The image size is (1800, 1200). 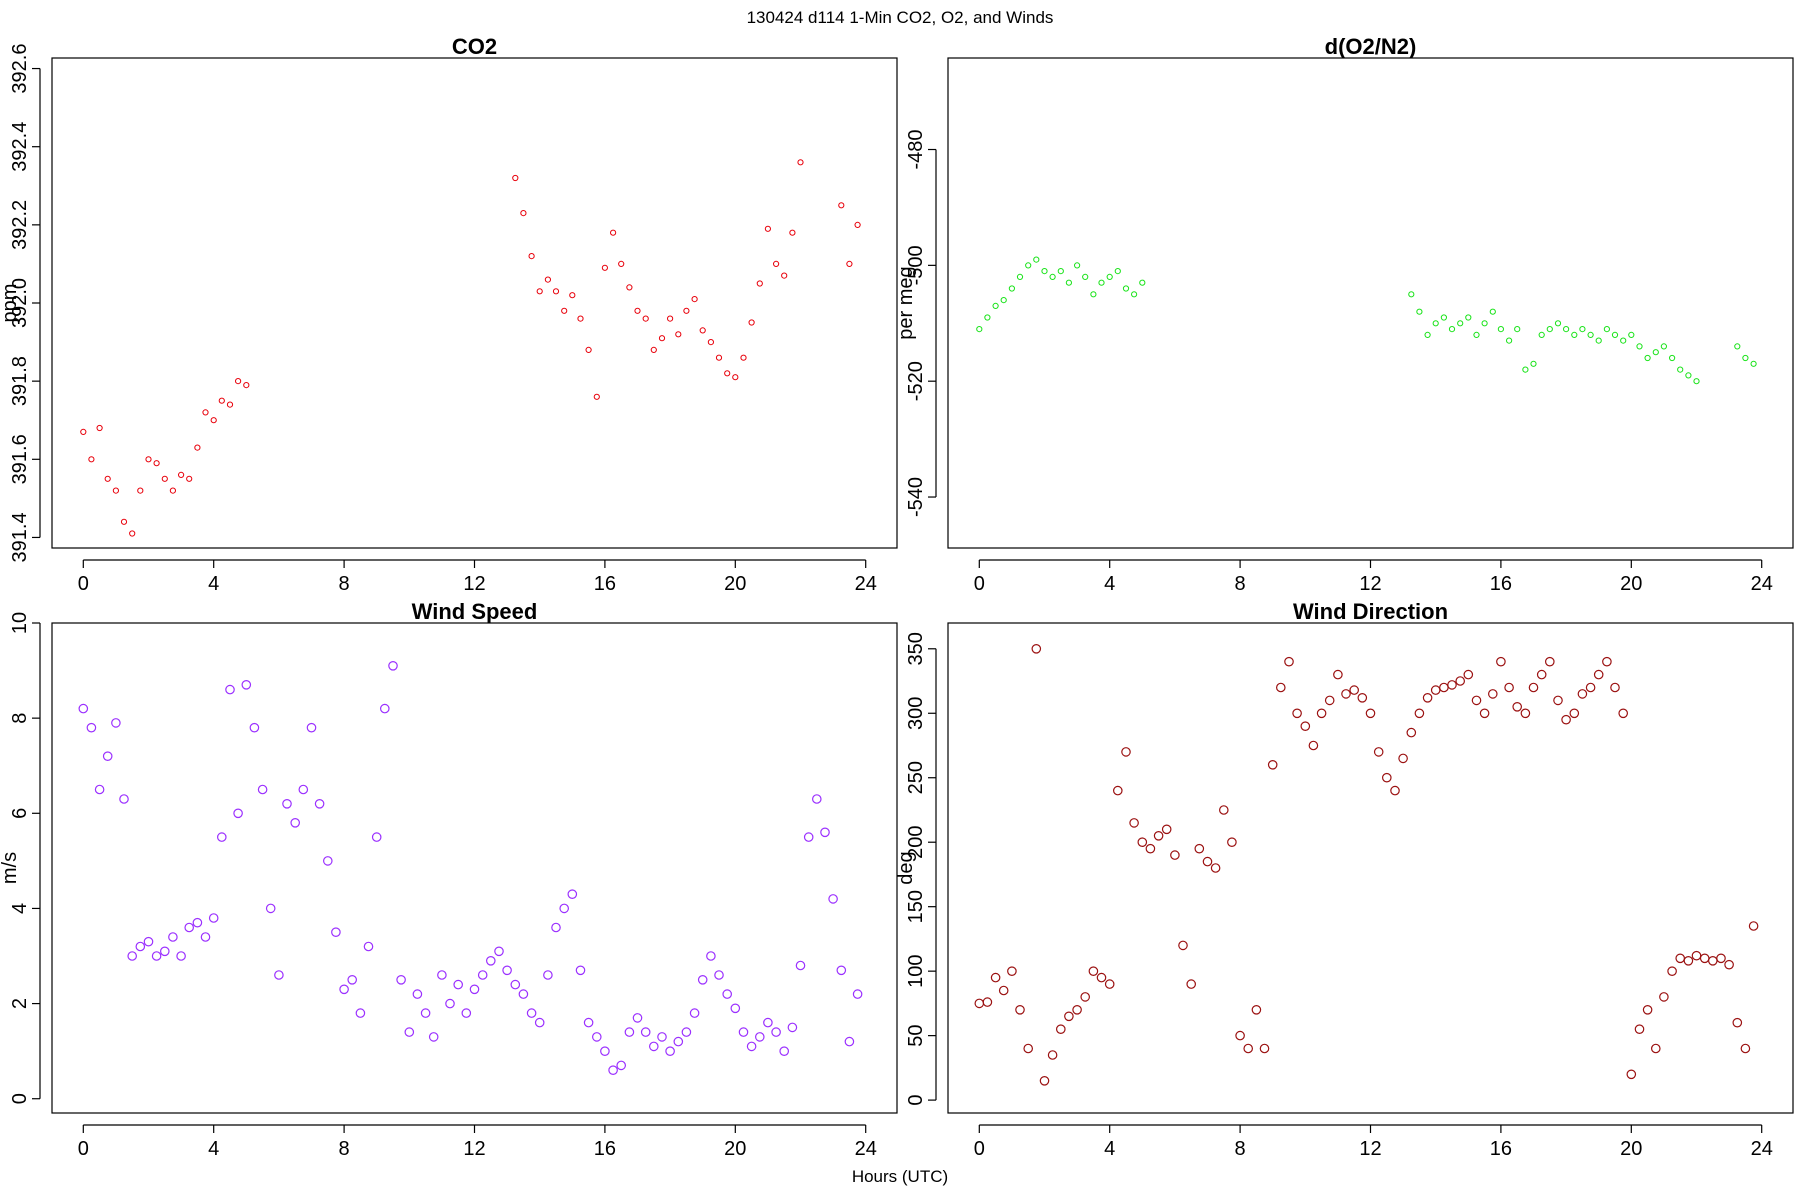 I want to click on wind-direction-y-tick-label: 200, so click(x=916, y=842).